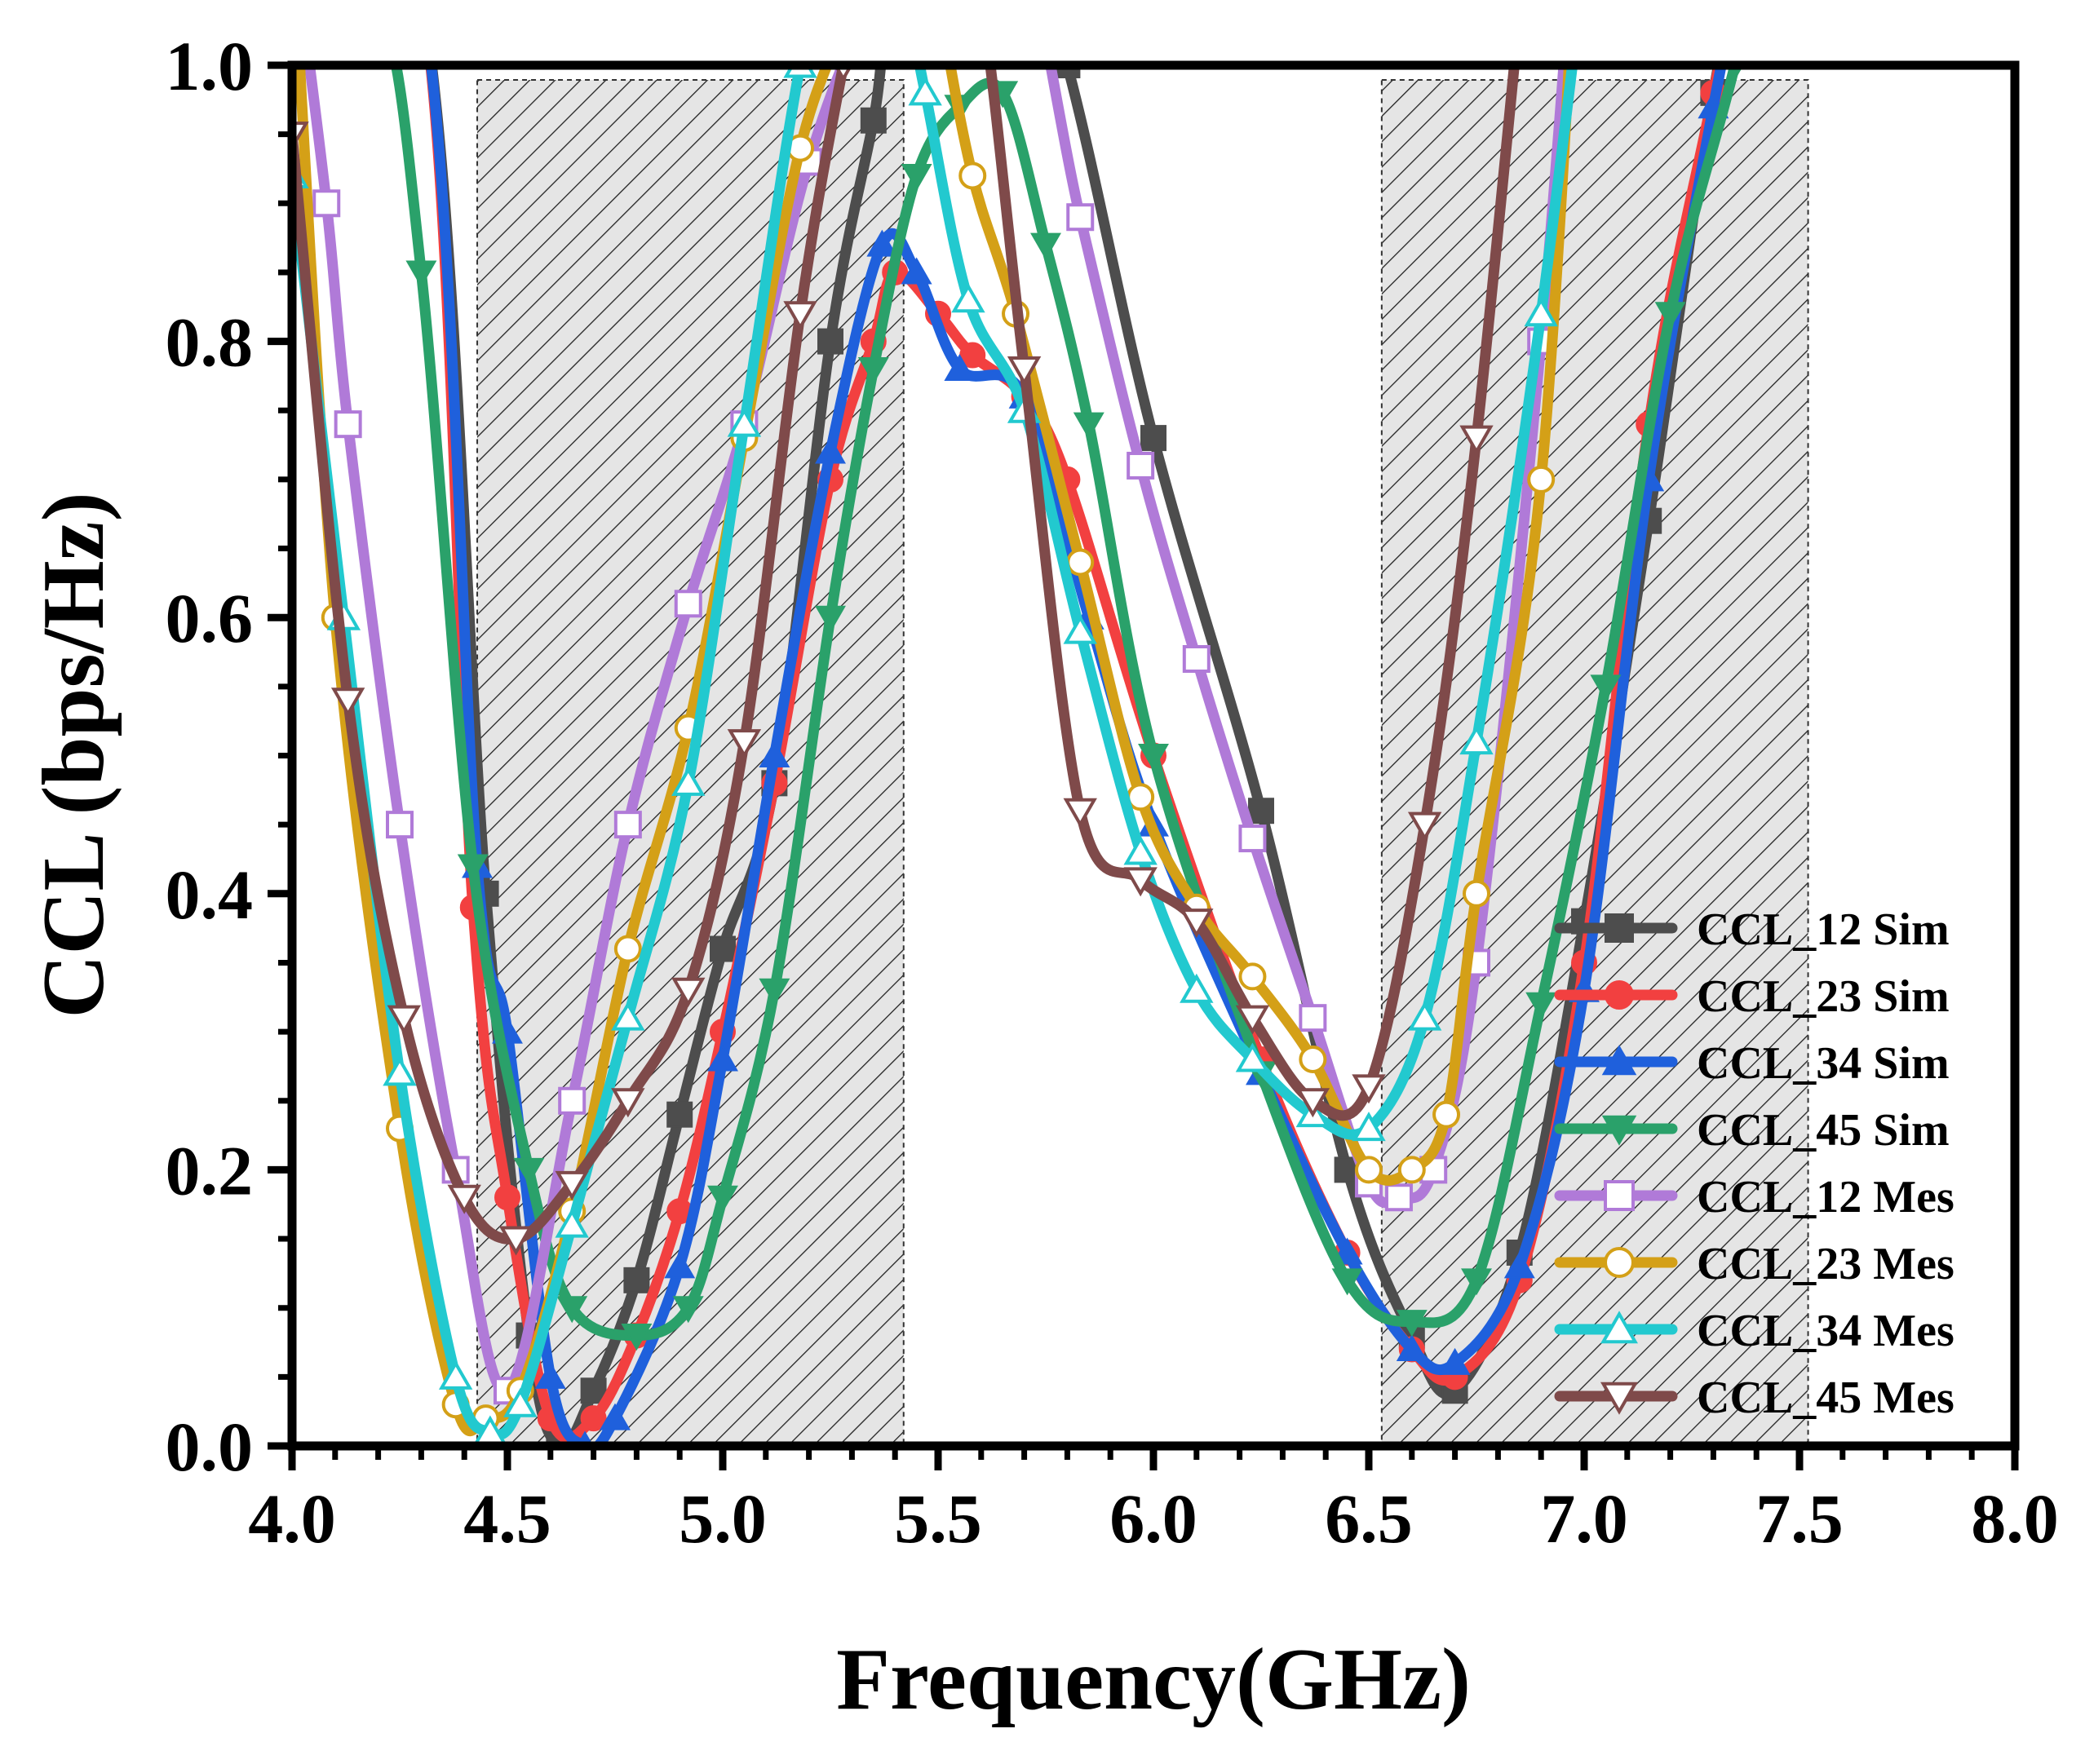  Describe the element at coordinates (1754, 1264) in the screenshot. I see `legend-item: CCL_23 Mes` at that location.